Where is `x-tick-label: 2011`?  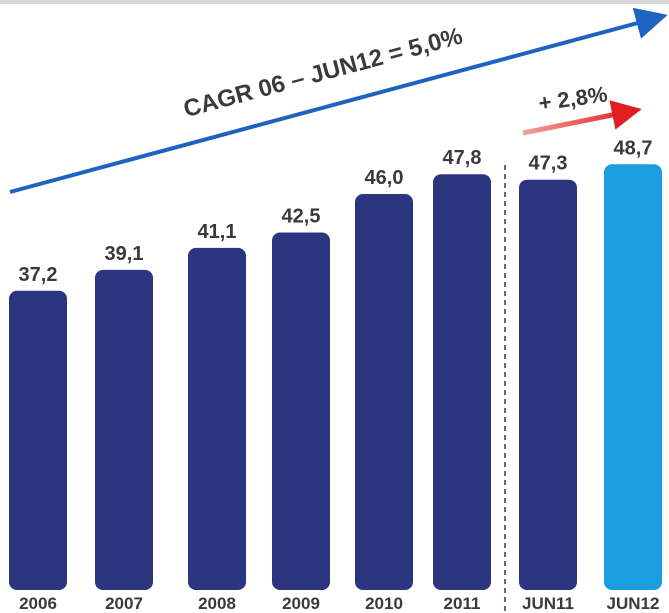
x-tick-label: 2011 is located at coordinates (462, 603).